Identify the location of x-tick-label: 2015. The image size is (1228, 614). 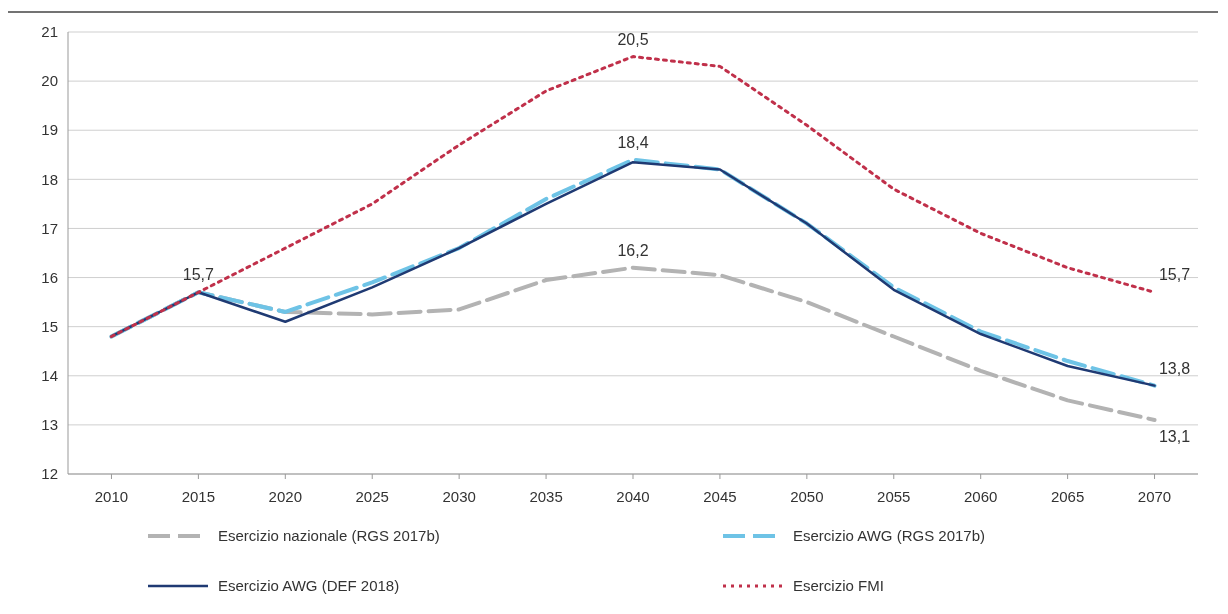
(198, 496).